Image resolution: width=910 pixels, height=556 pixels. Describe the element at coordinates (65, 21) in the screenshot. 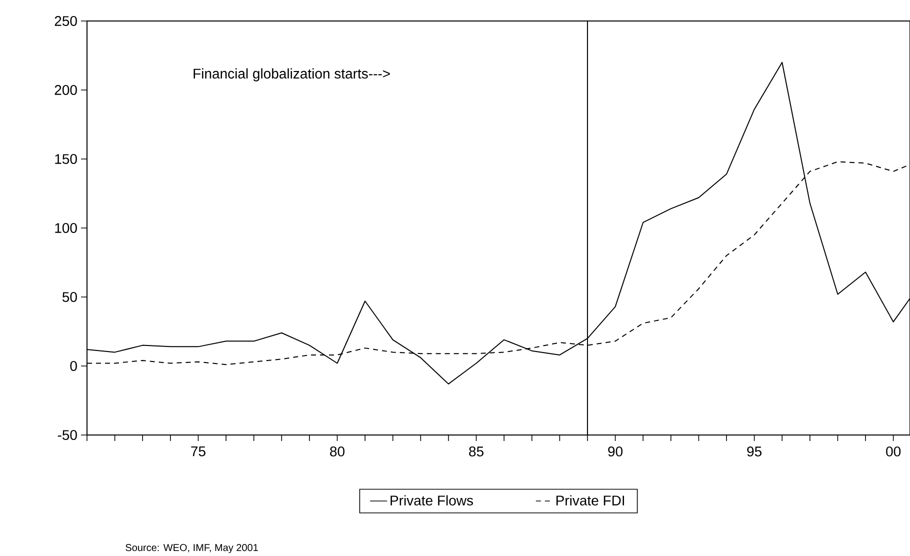

I see `y-tick-label: 250` at that location.